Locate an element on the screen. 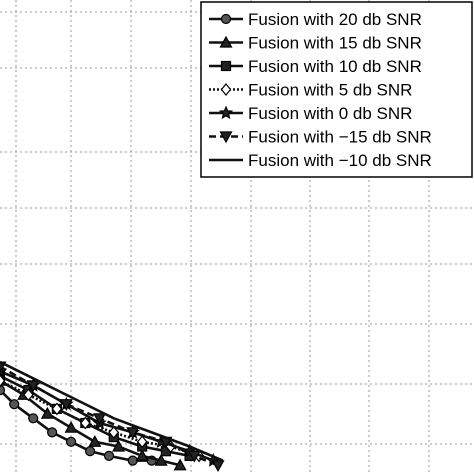  legend-entry: Fusion with 10 db SNR is located at coordinates (315, 66).